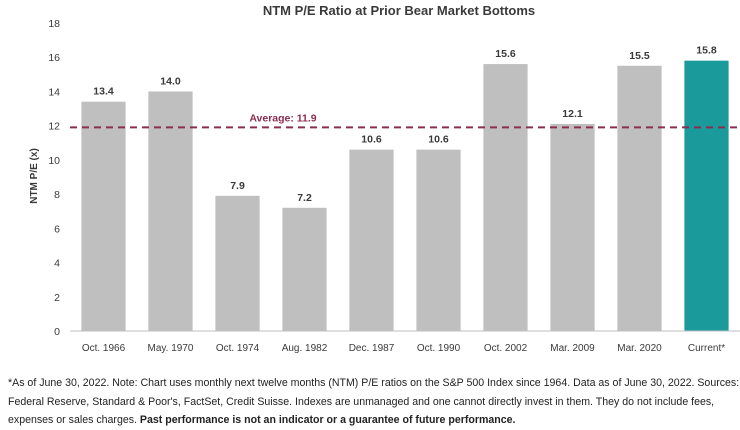 Image resolution: width=740 pixels, height=430 pixels. Describe the element at coordinates (438, 240) in the screenshot. I see `bar-oct-1990` at that location.